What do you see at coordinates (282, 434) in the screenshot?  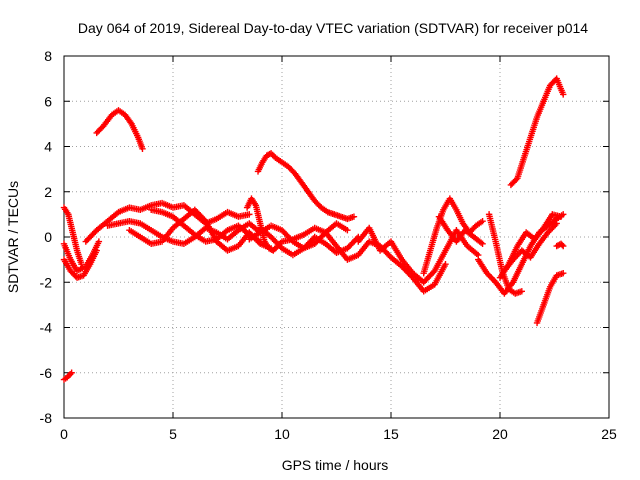 I see `x-tick-label: 10` at bounding box center [282, 434].